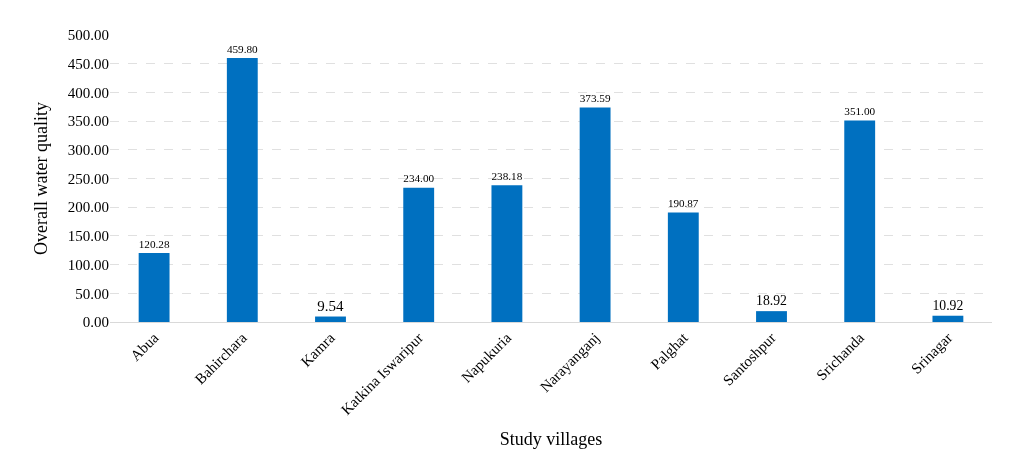 The width and height of the screenshot is (1022, 455). I want to click on y-tick-label: 150.00, so click(88, 236).